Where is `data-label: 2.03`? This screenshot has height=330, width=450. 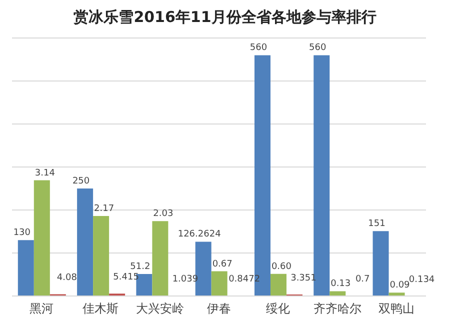
data-label: 2.03 is located at coordinates (163, 214).